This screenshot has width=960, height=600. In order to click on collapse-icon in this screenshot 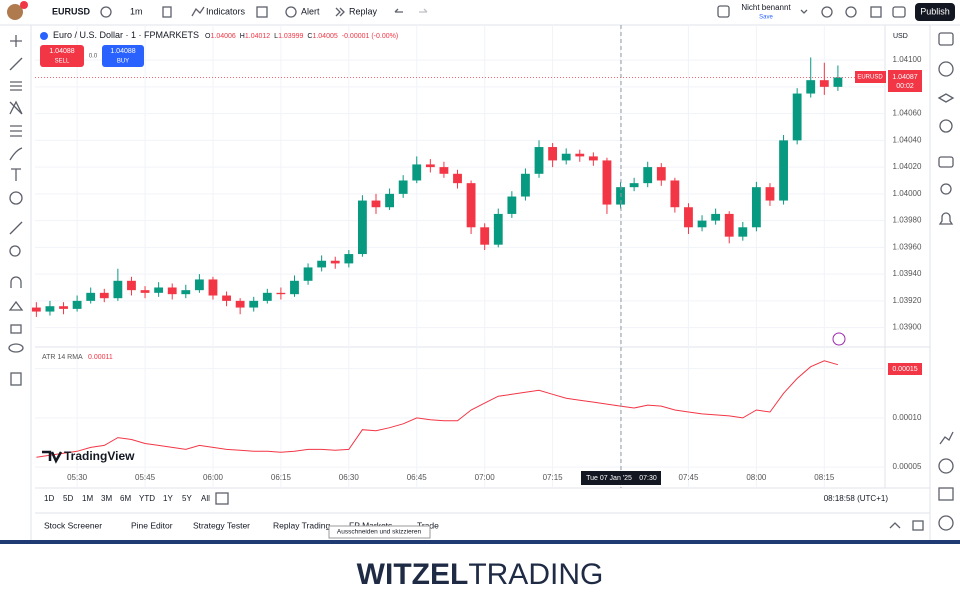, I will do `click(895, 525)`.